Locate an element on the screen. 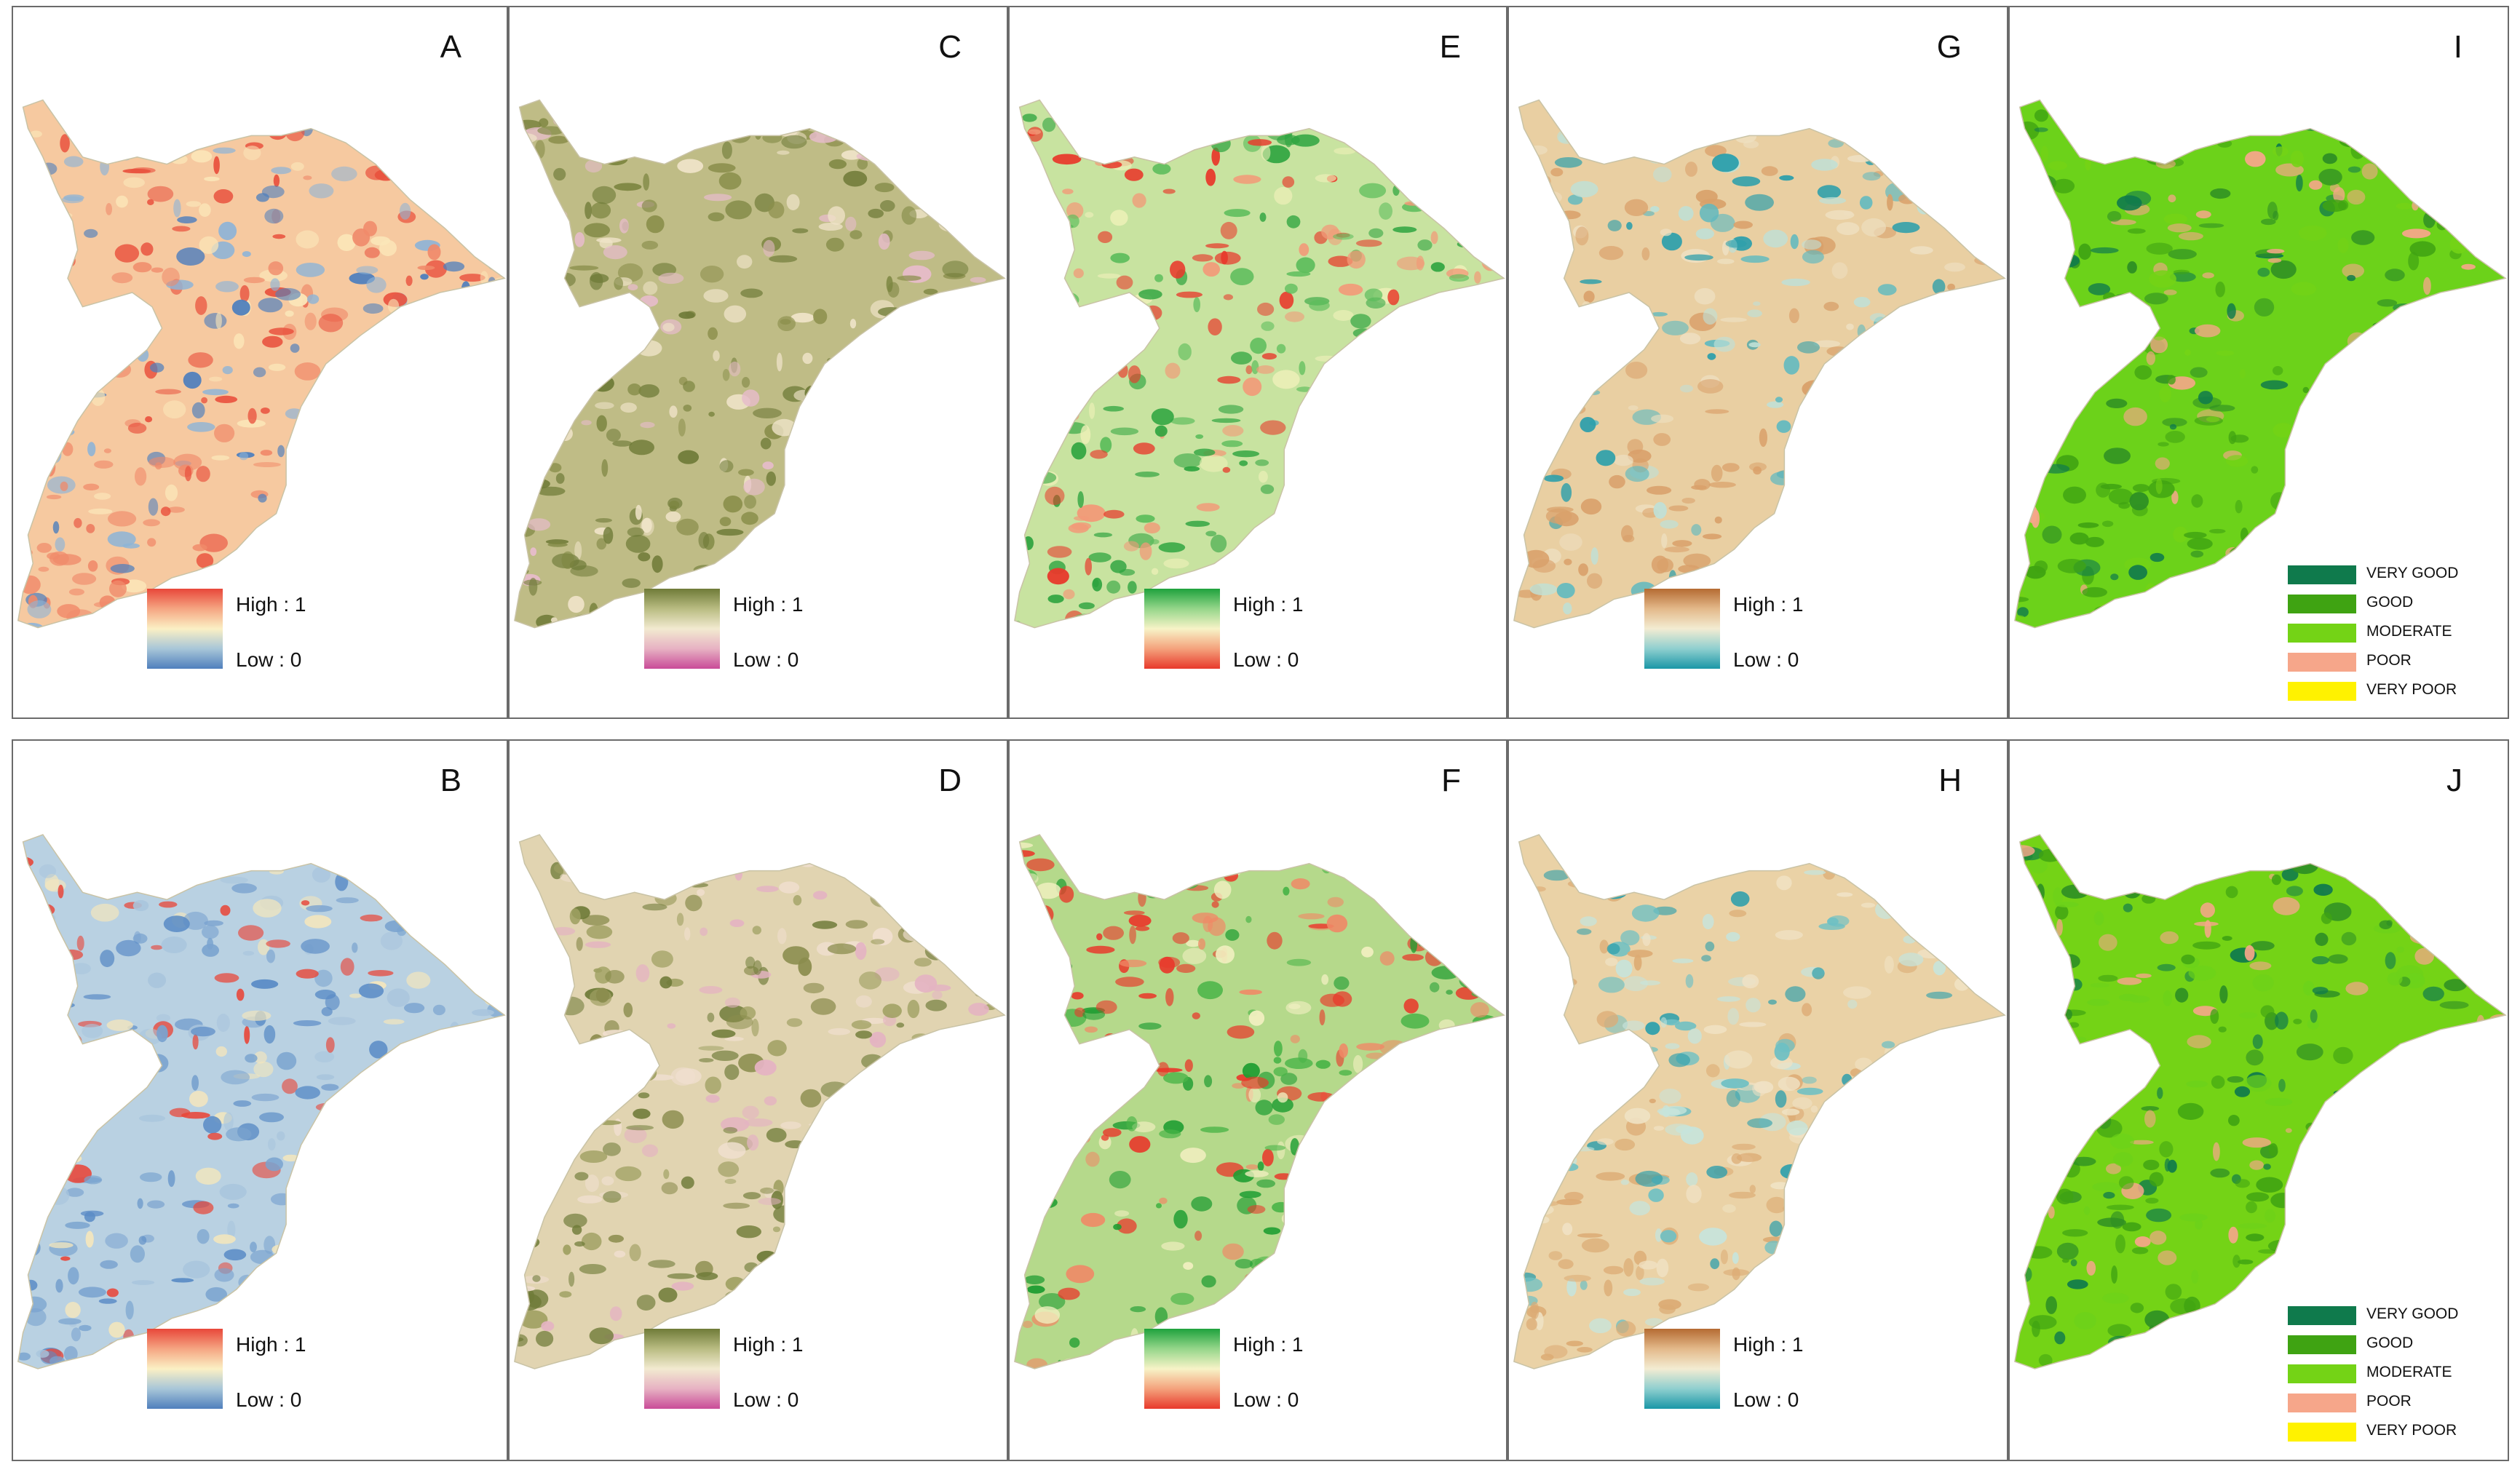 The width and height of the screenshot is (2520, 1467). map-panel-e: E High : 1 Low : 0 is located at coordinates (1257, 362).